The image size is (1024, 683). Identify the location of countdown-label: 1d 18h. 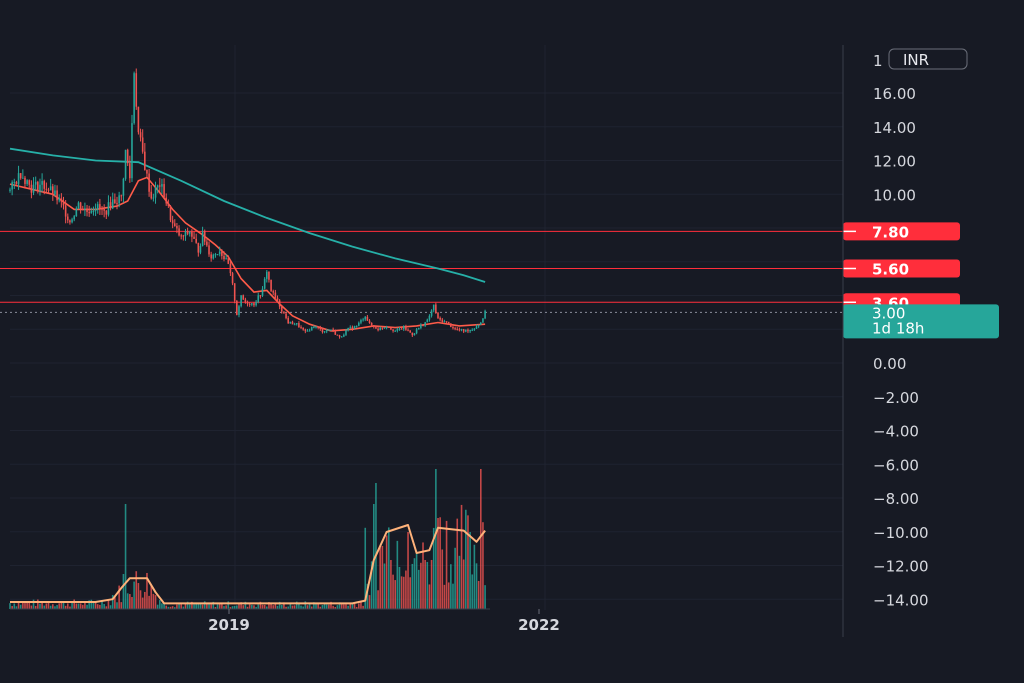
(898, 328).